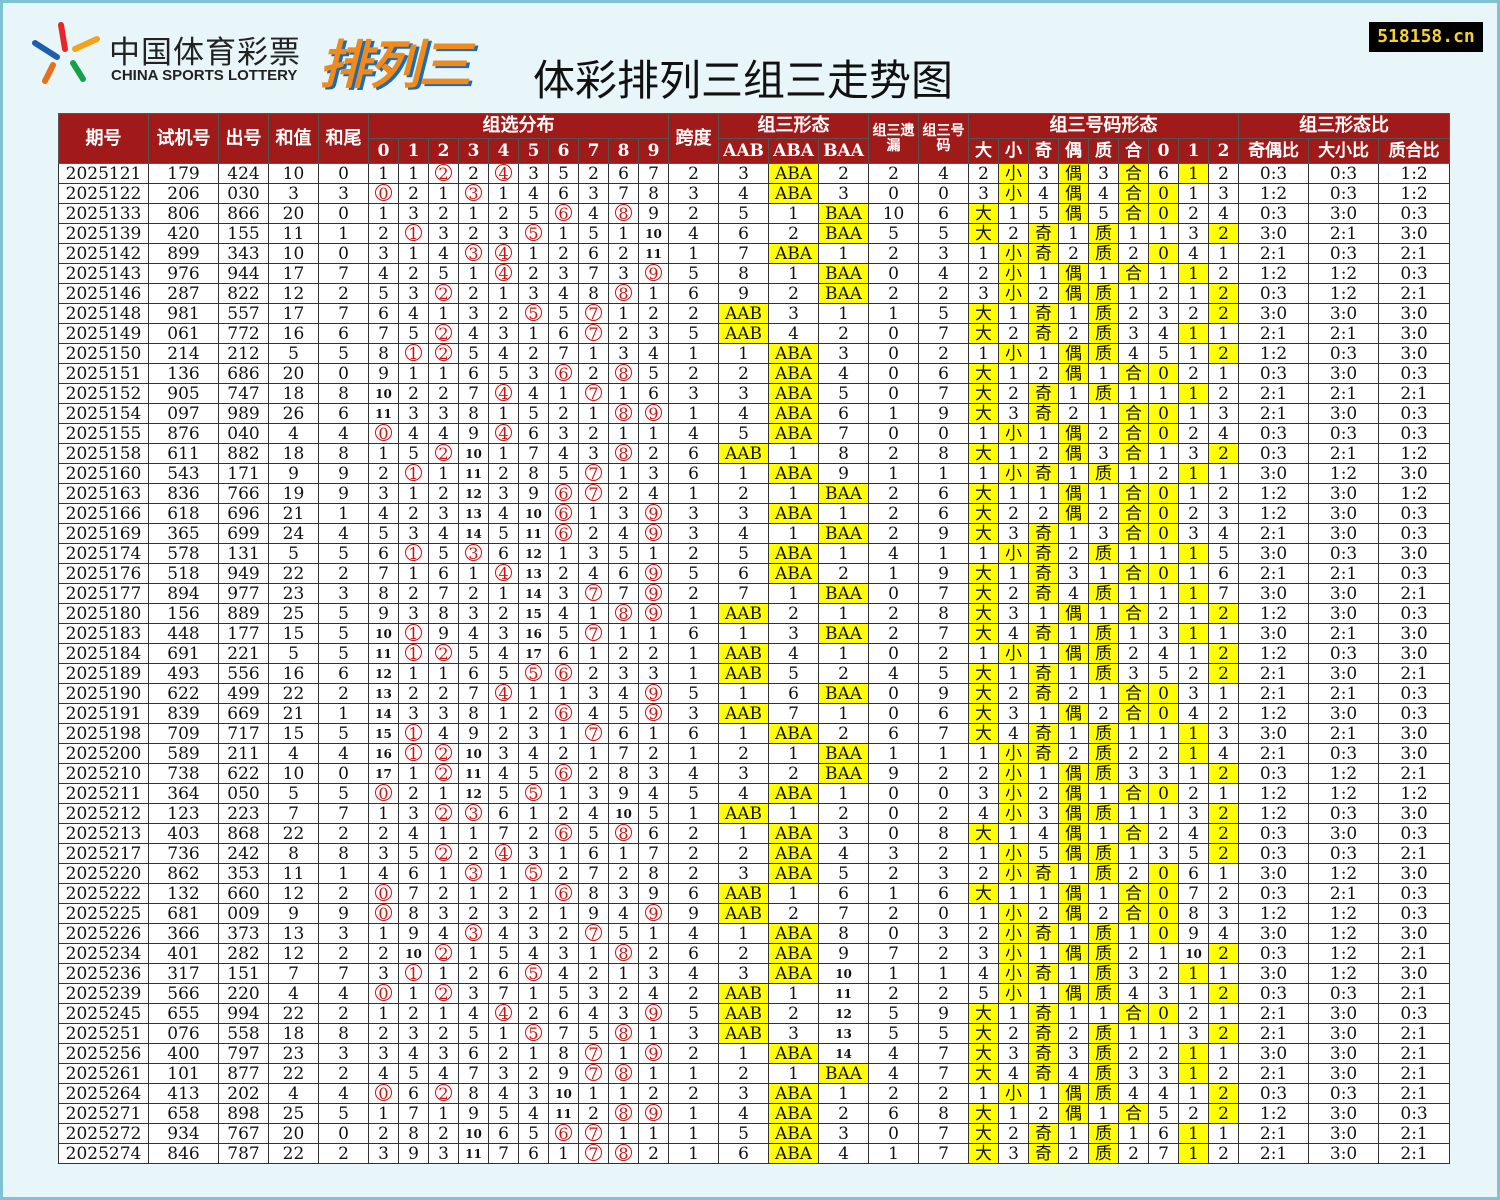 The image size is (1500, 1200). I want to click on hit-ring: 7, so click(593, 1053).